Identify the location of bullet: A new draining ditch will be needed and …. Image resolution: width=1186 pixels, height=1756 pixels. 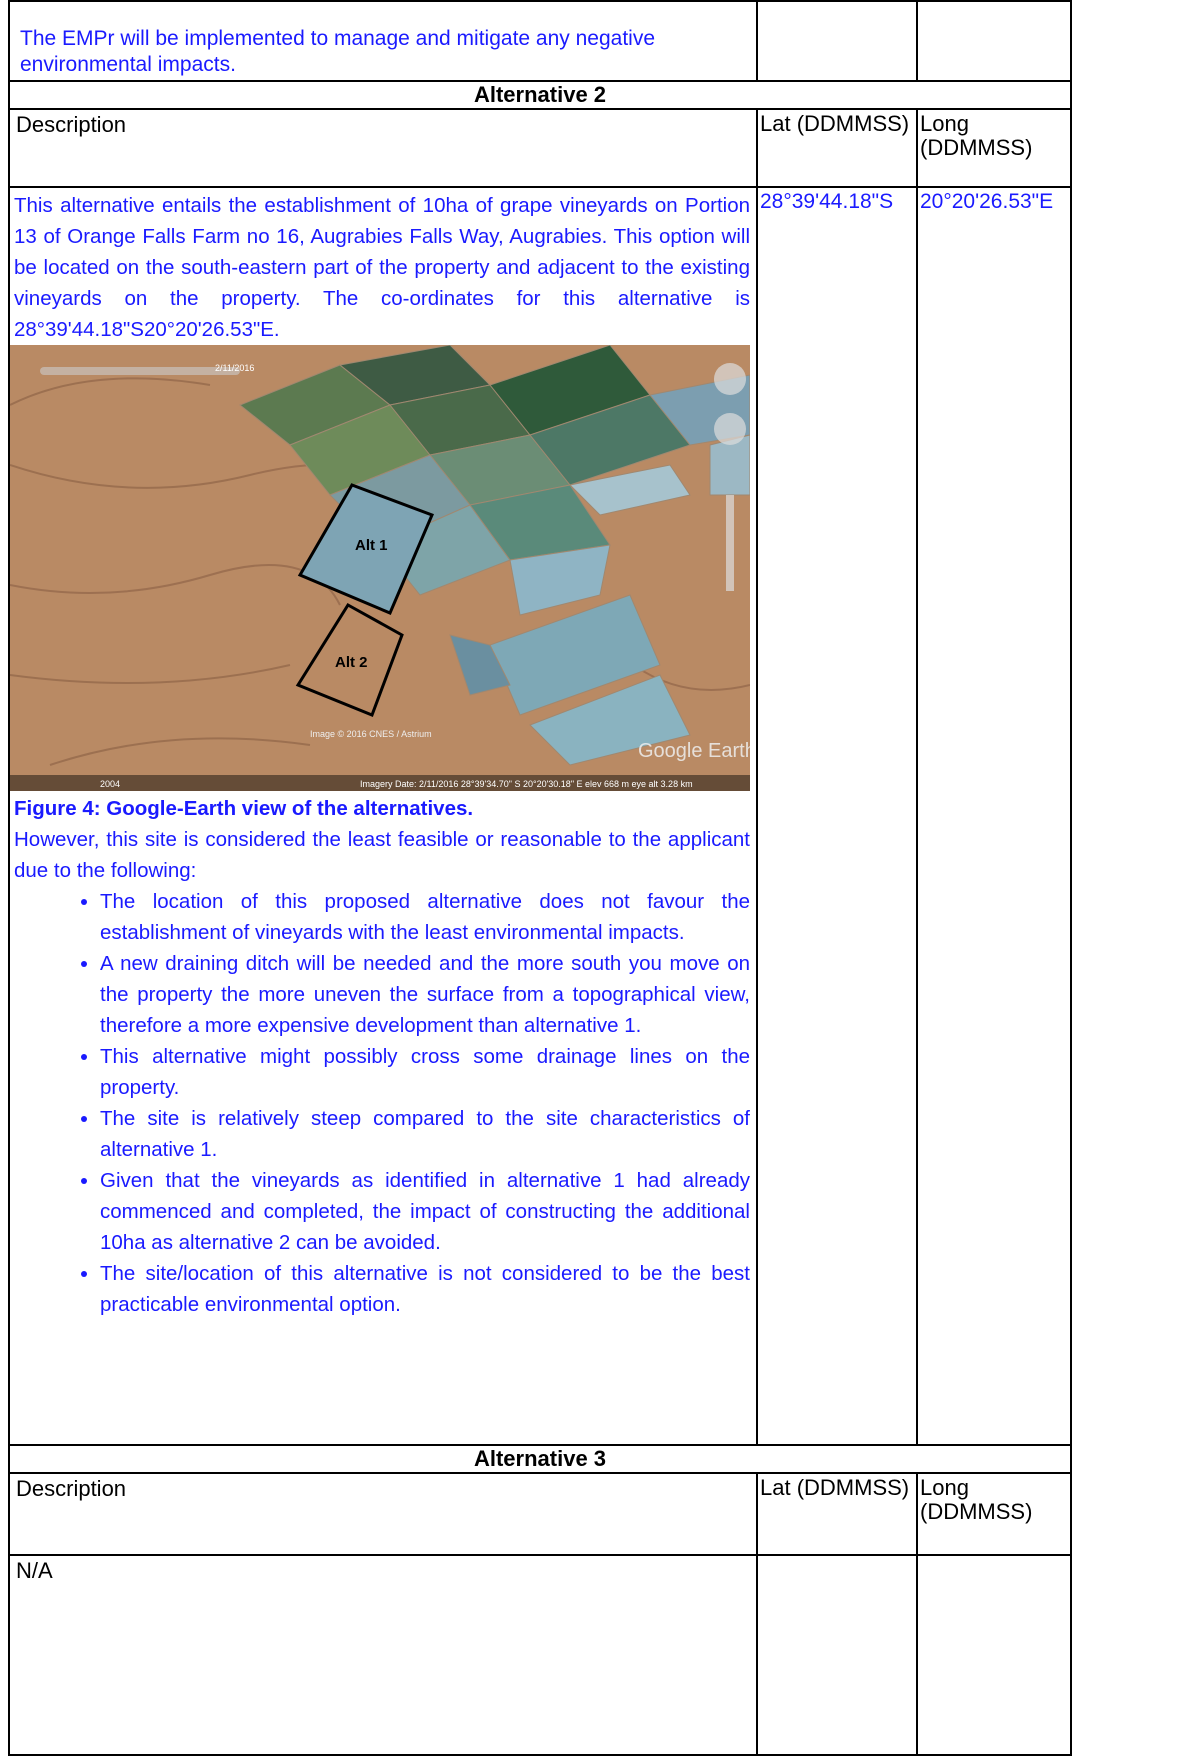
(425, 994).